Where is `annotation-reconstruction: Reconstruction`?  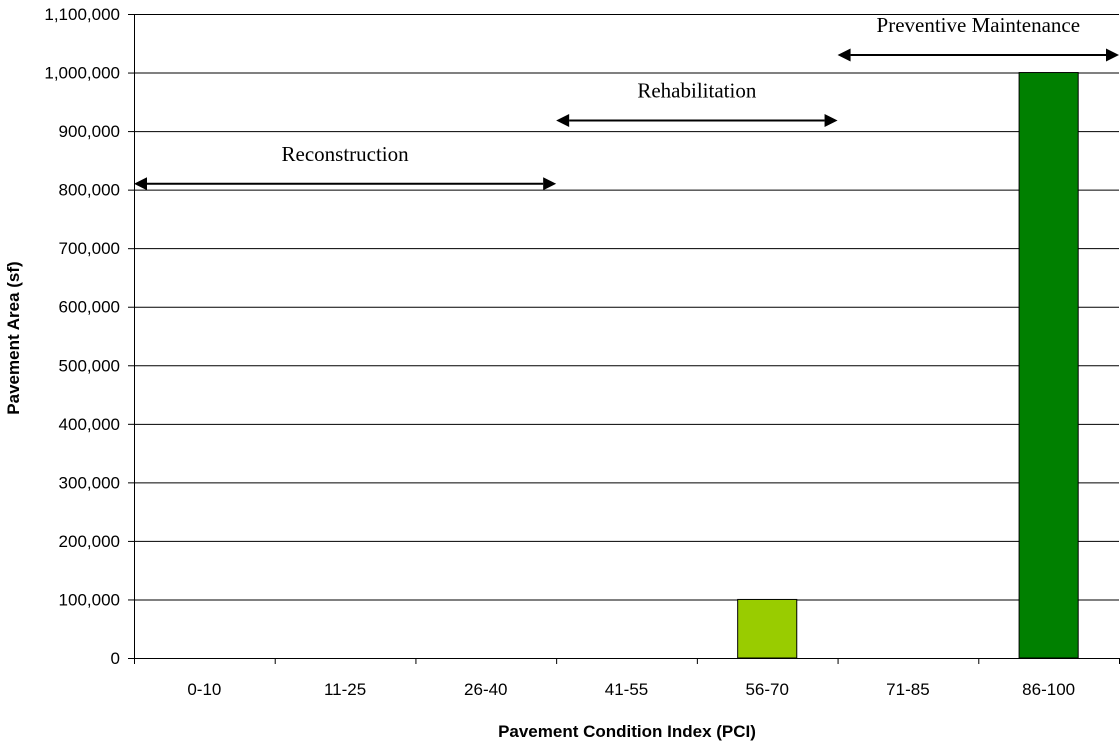 annotation-reconstruction: Reconstruction is located at coordinates (345, 166).